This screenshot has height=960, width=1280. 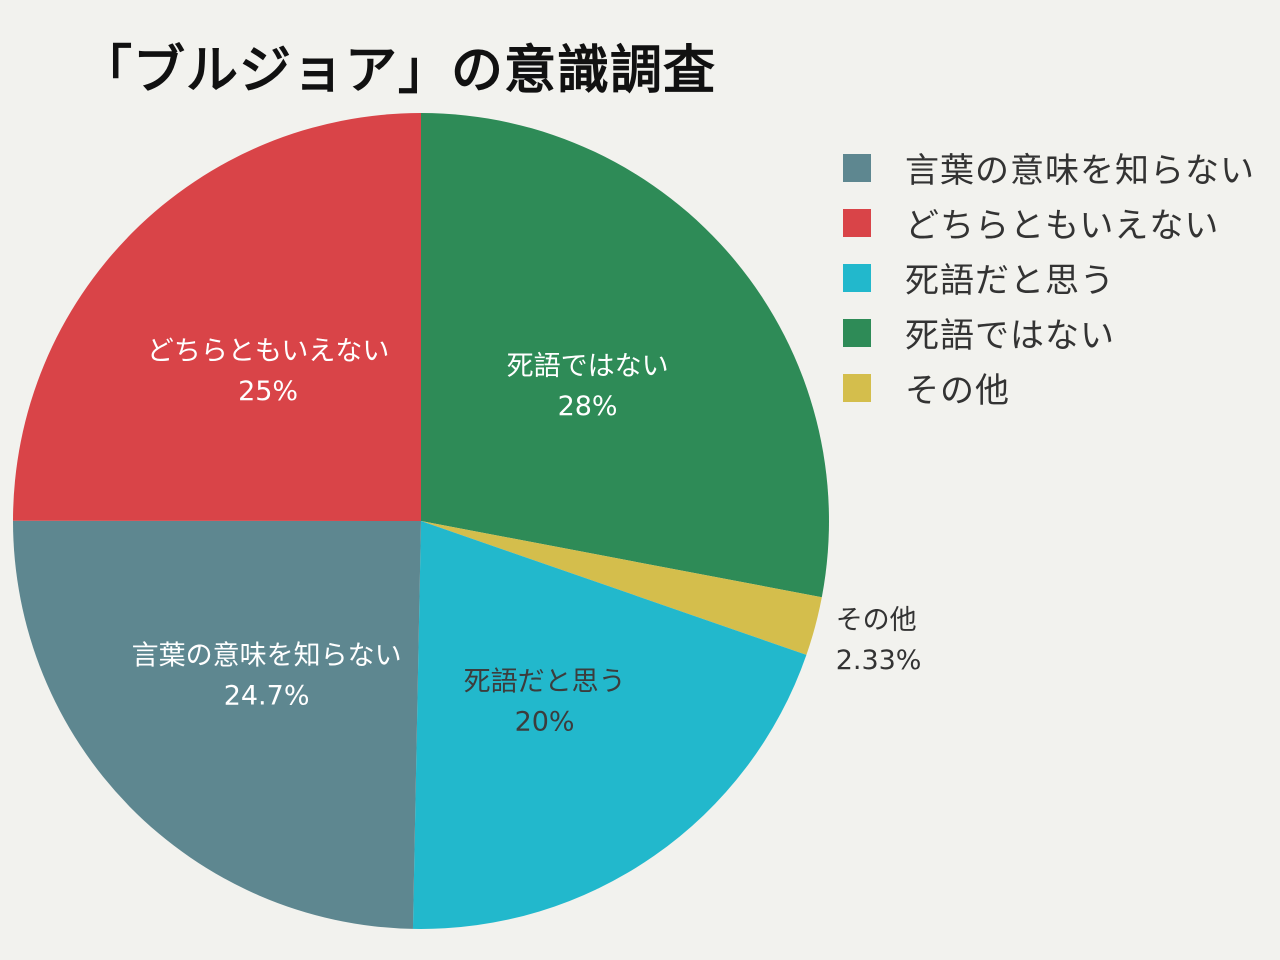 What do you see at coordinates (1062, 226) in the screenshot?
I see `legend-label: どちらともいえない` at bounding box center [1062, 226].